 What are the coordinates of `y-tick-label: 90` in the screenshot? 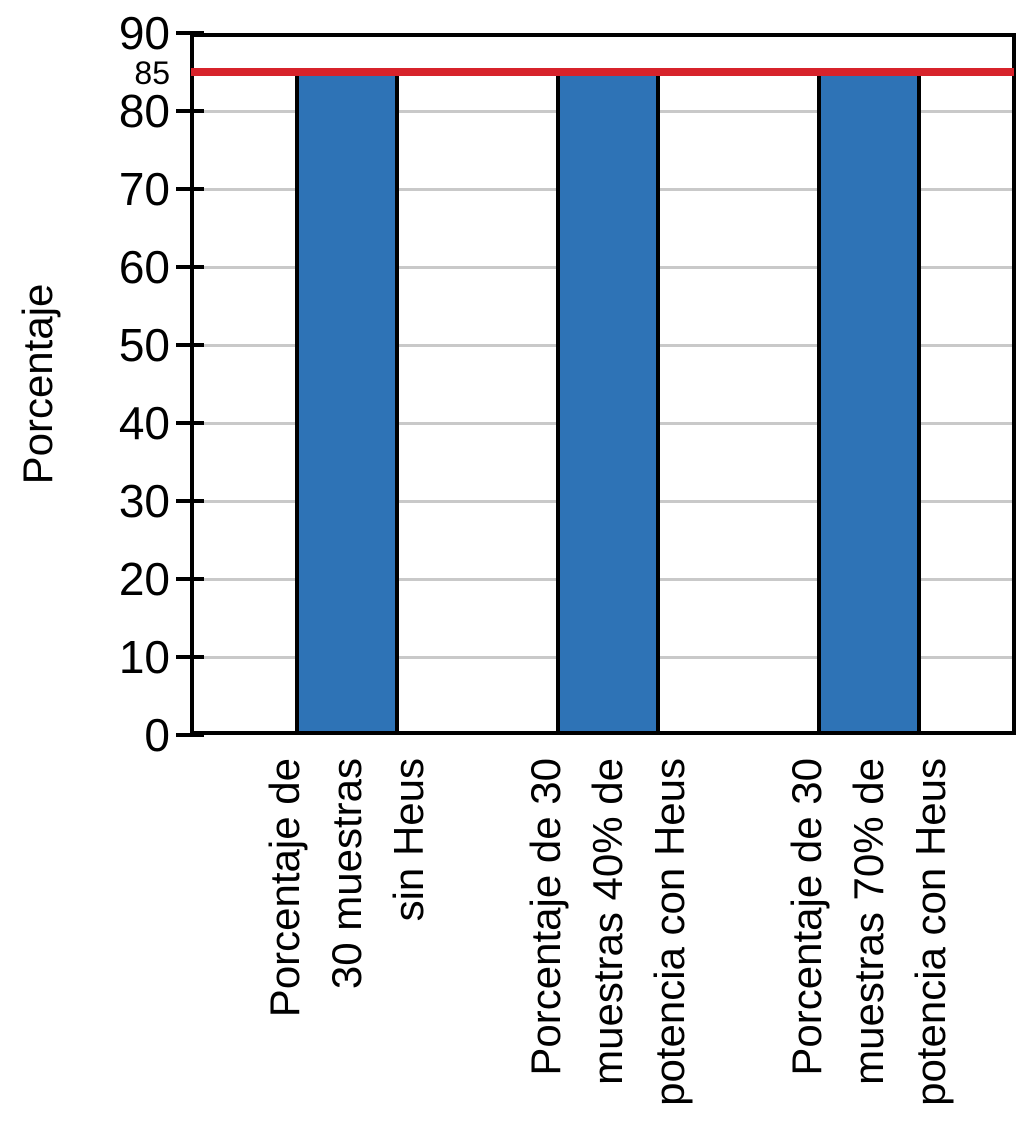 It's located at (144, 33).